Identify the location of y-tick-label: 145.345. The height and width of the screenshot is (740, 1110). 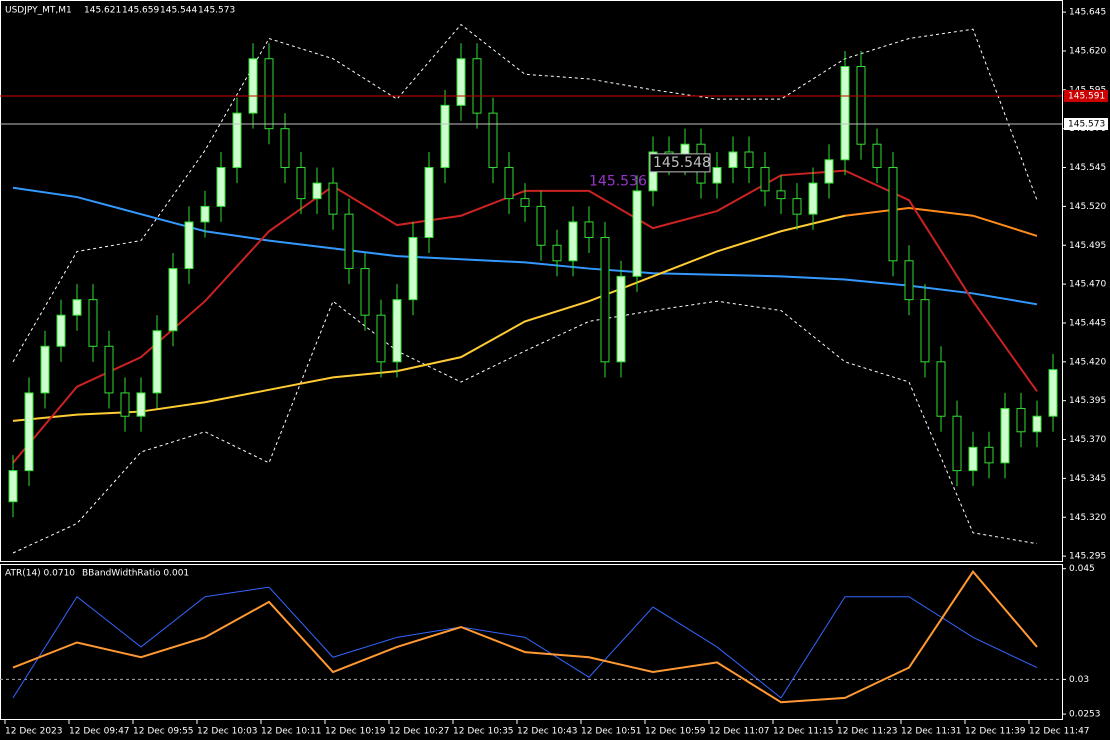
(1087, 479).